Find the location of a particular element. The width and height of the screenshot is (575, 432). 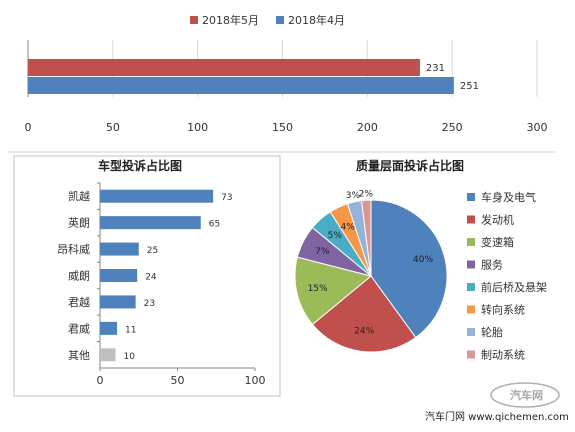

quality-chart-title: 质量层面投诉占比图 is located at coordinates (410, 165).